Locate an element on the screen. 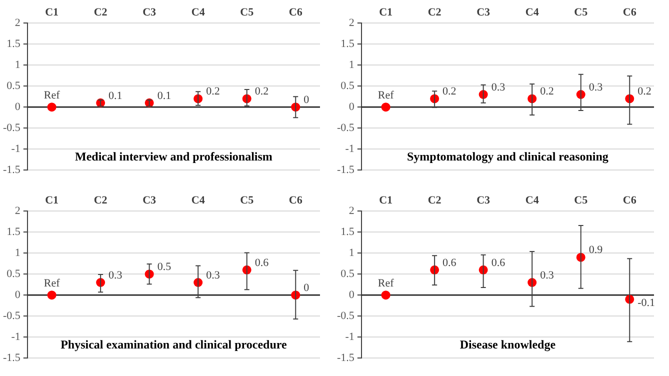  text: Medical interview and professionalism is located at coordinates (173, 157).